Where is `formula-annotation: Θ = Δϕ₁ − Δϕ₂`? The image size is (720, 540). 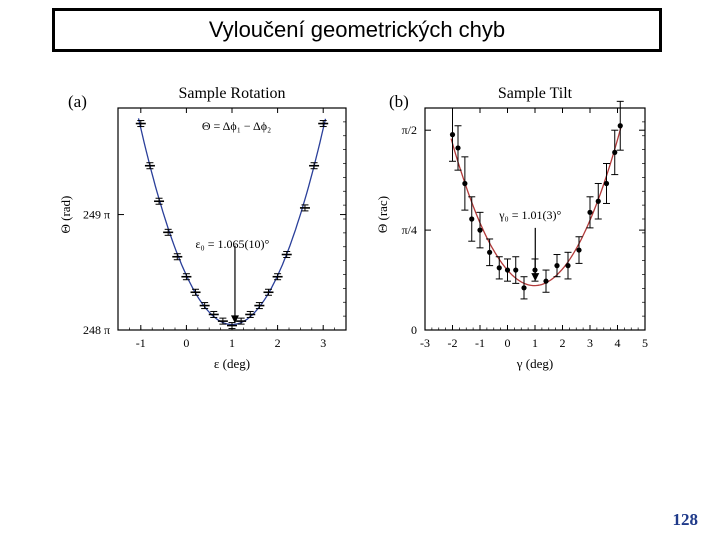
formula-annotation: Θ = Δϕ₁ − Δϕ₂ is located at coordinates (236, 126).